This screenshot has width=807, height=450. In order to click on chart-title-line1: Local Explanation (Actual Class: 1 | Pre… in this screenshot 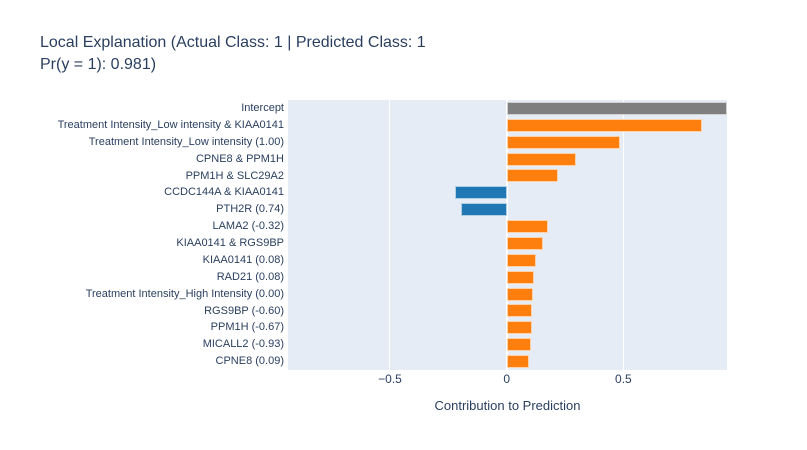, I will do `click(233, 42)`.